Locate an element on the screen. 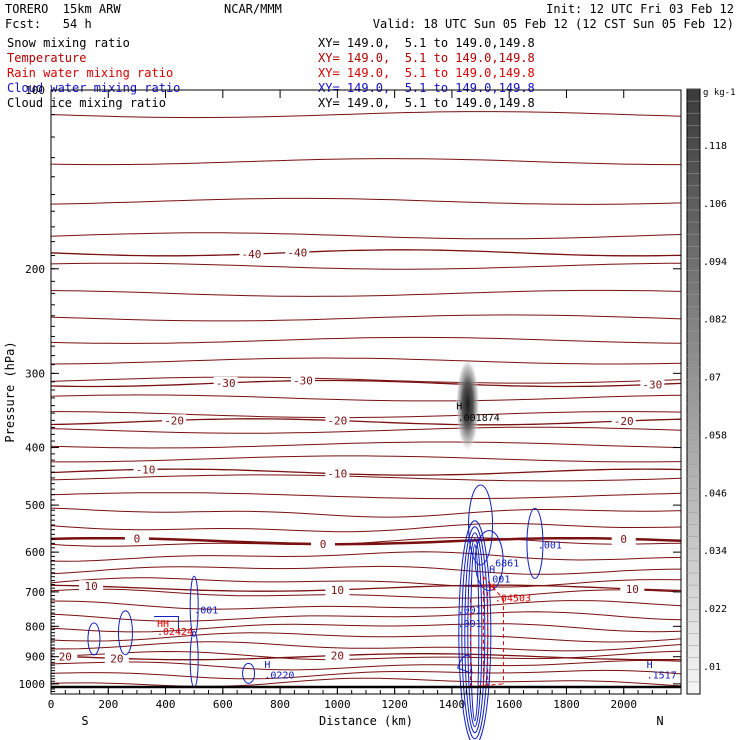 The image size is (740, 740). isotherm--20 is located at coordinates (366, 422).